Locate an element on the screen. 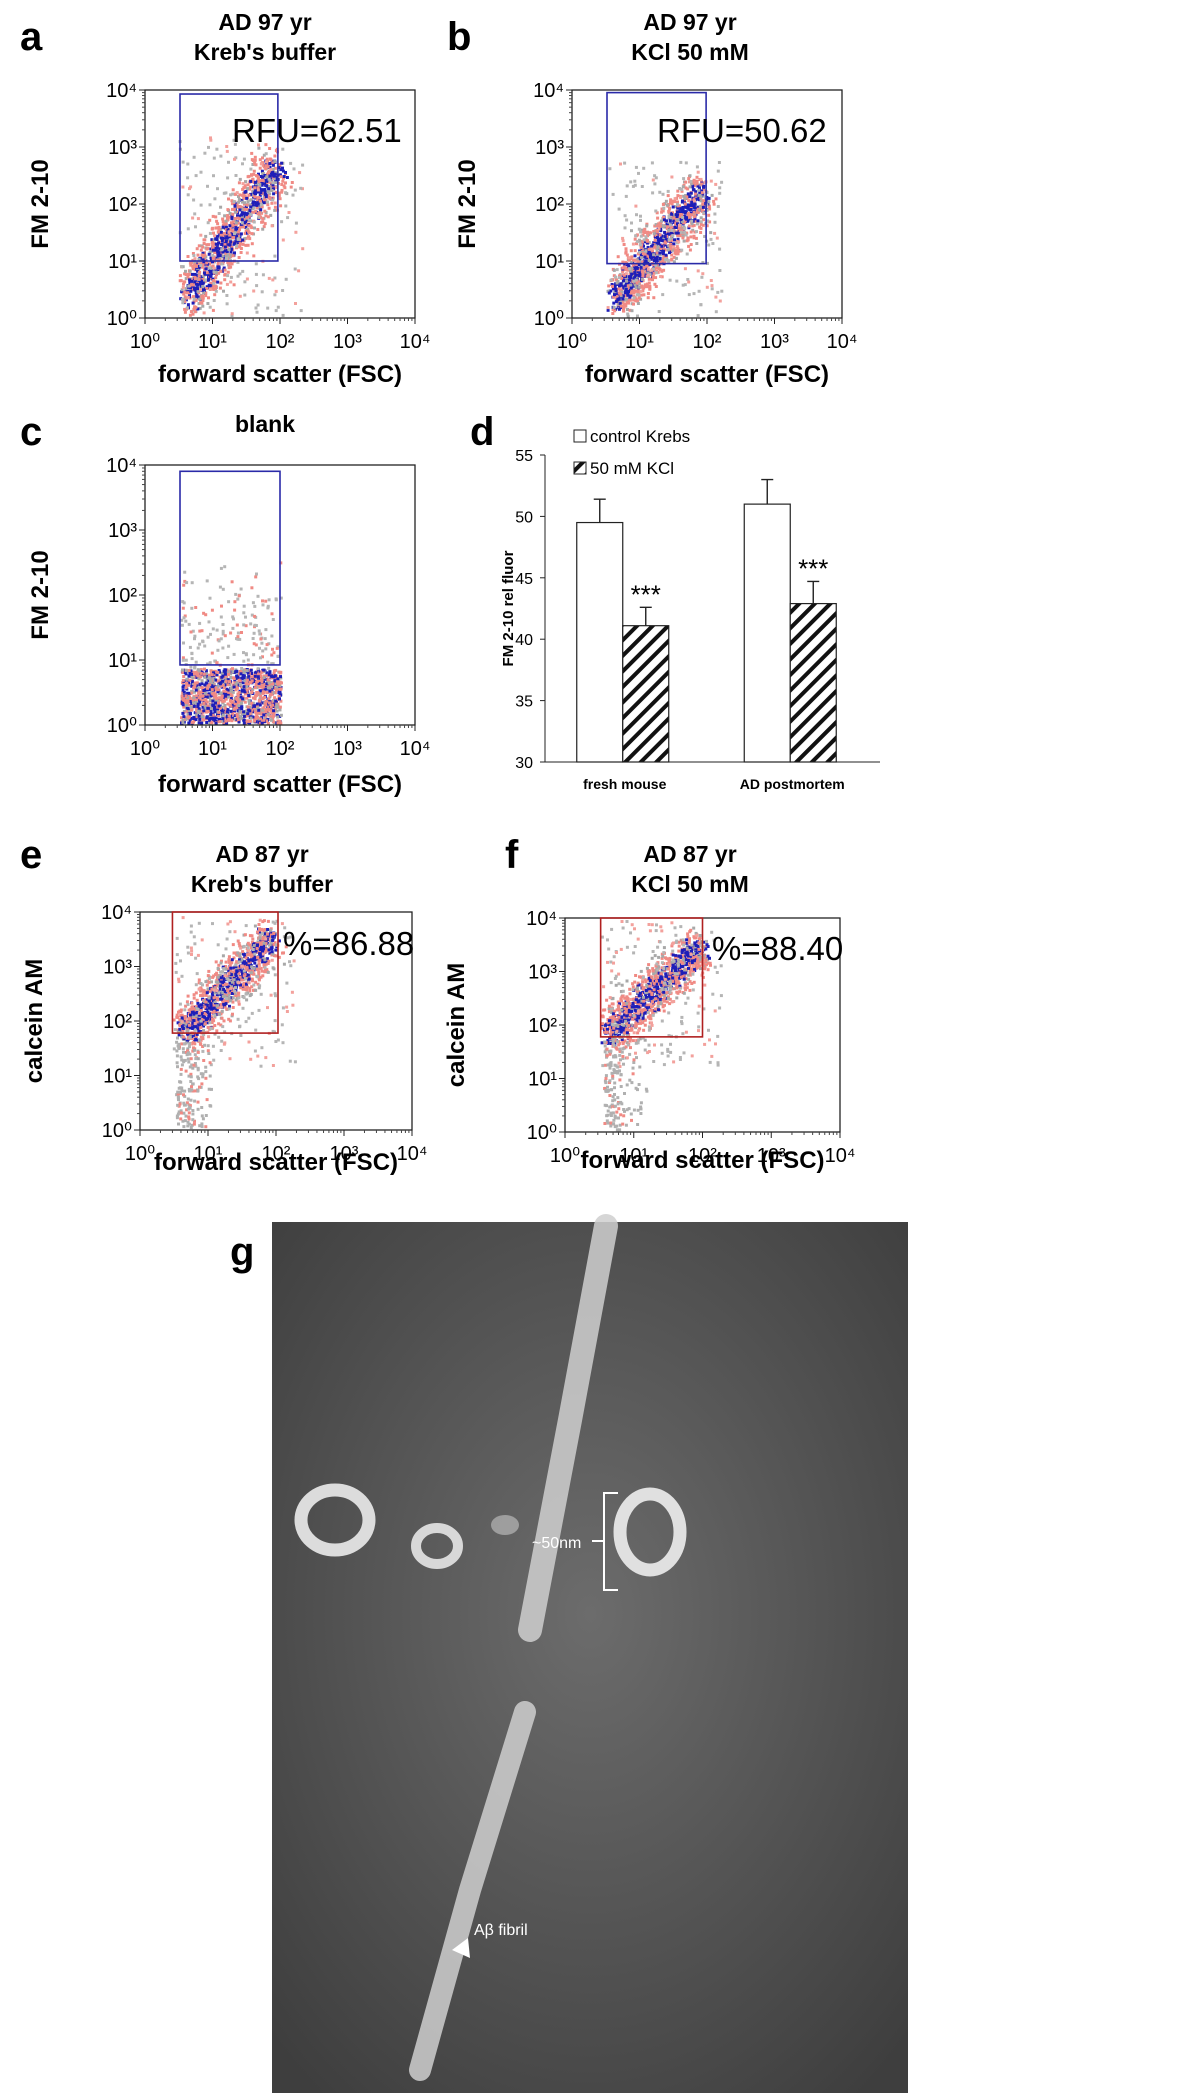 The height and width of the screenshot is (2100, 1178). y-tick-label: 10⁴ is located at coordinates (121, 91).